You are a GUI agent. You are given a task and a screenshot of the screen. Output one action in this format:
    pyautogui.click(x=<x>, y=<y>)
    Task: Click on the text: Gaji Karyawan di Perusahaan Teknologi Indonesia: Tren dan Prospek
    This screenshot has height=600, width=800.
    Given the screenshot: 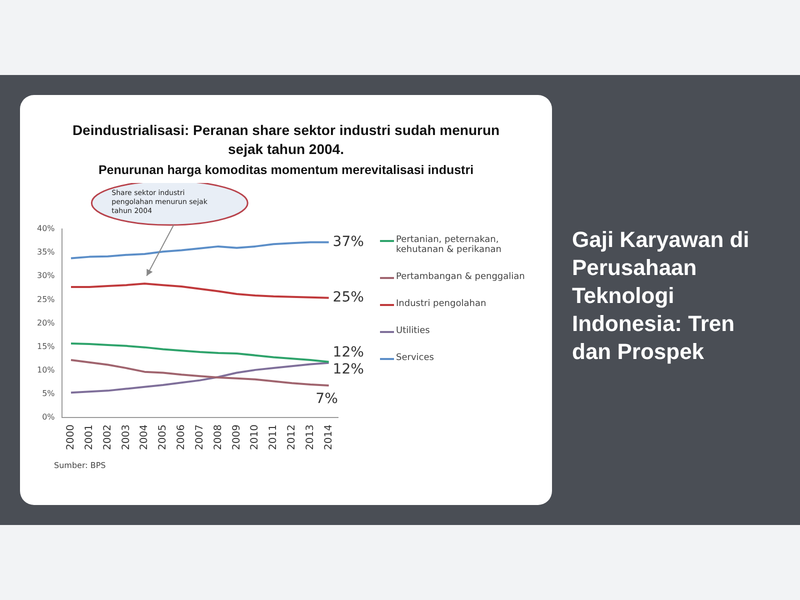 What is the action you would take?
    pyautogui.click(x=661, y=296)
    